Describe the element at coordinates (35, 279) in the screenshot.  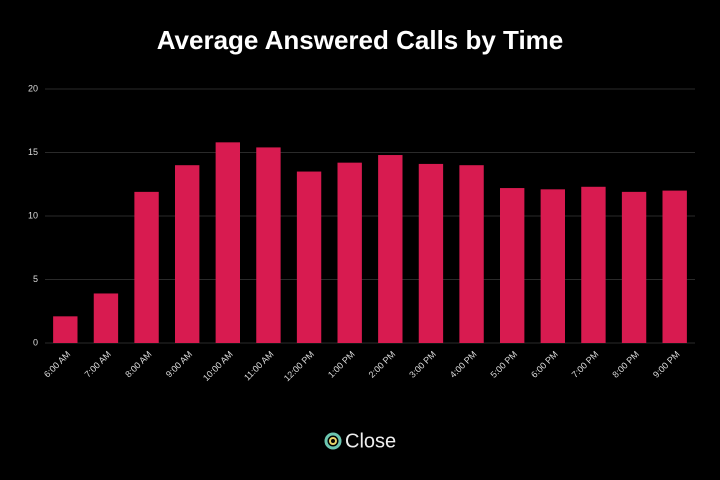
I see `y-tick-label: 5` at that location.